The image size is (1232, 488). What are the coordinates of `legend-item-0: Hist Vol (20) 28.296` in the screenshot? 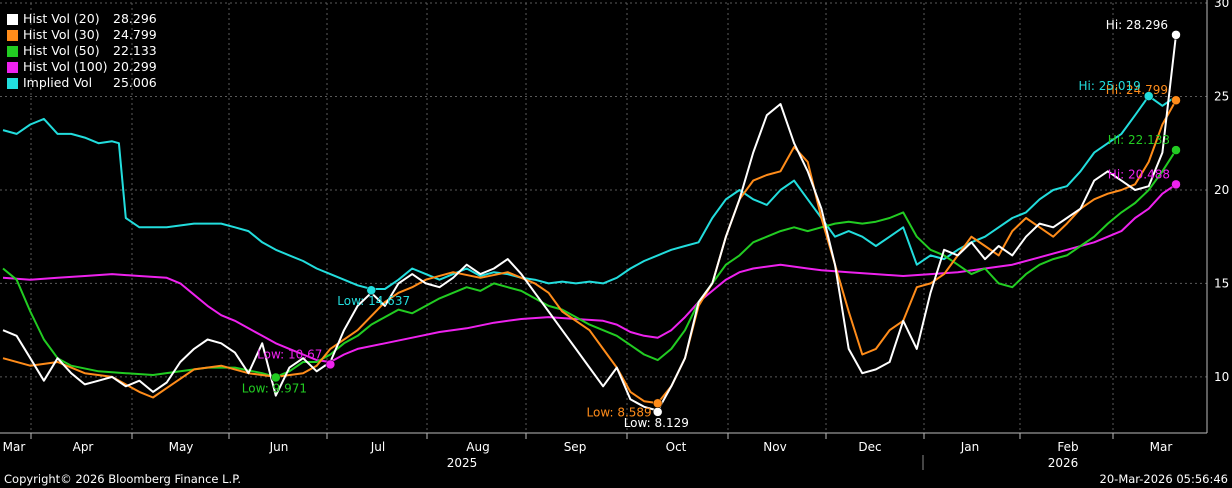 It's located at (82, 19).